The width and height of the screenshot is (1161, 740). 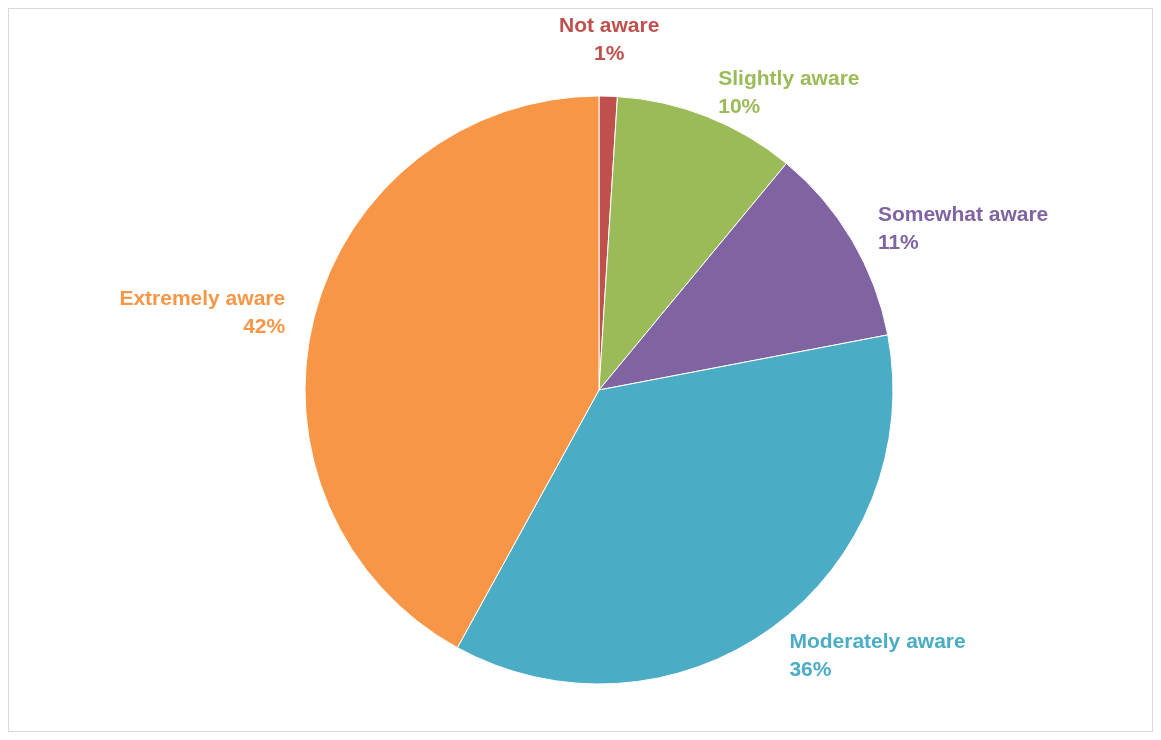 What do you see at coordinates (739, 105) in the screenshot?
I see `data-label: 10%` at bounding box center [739, 105].